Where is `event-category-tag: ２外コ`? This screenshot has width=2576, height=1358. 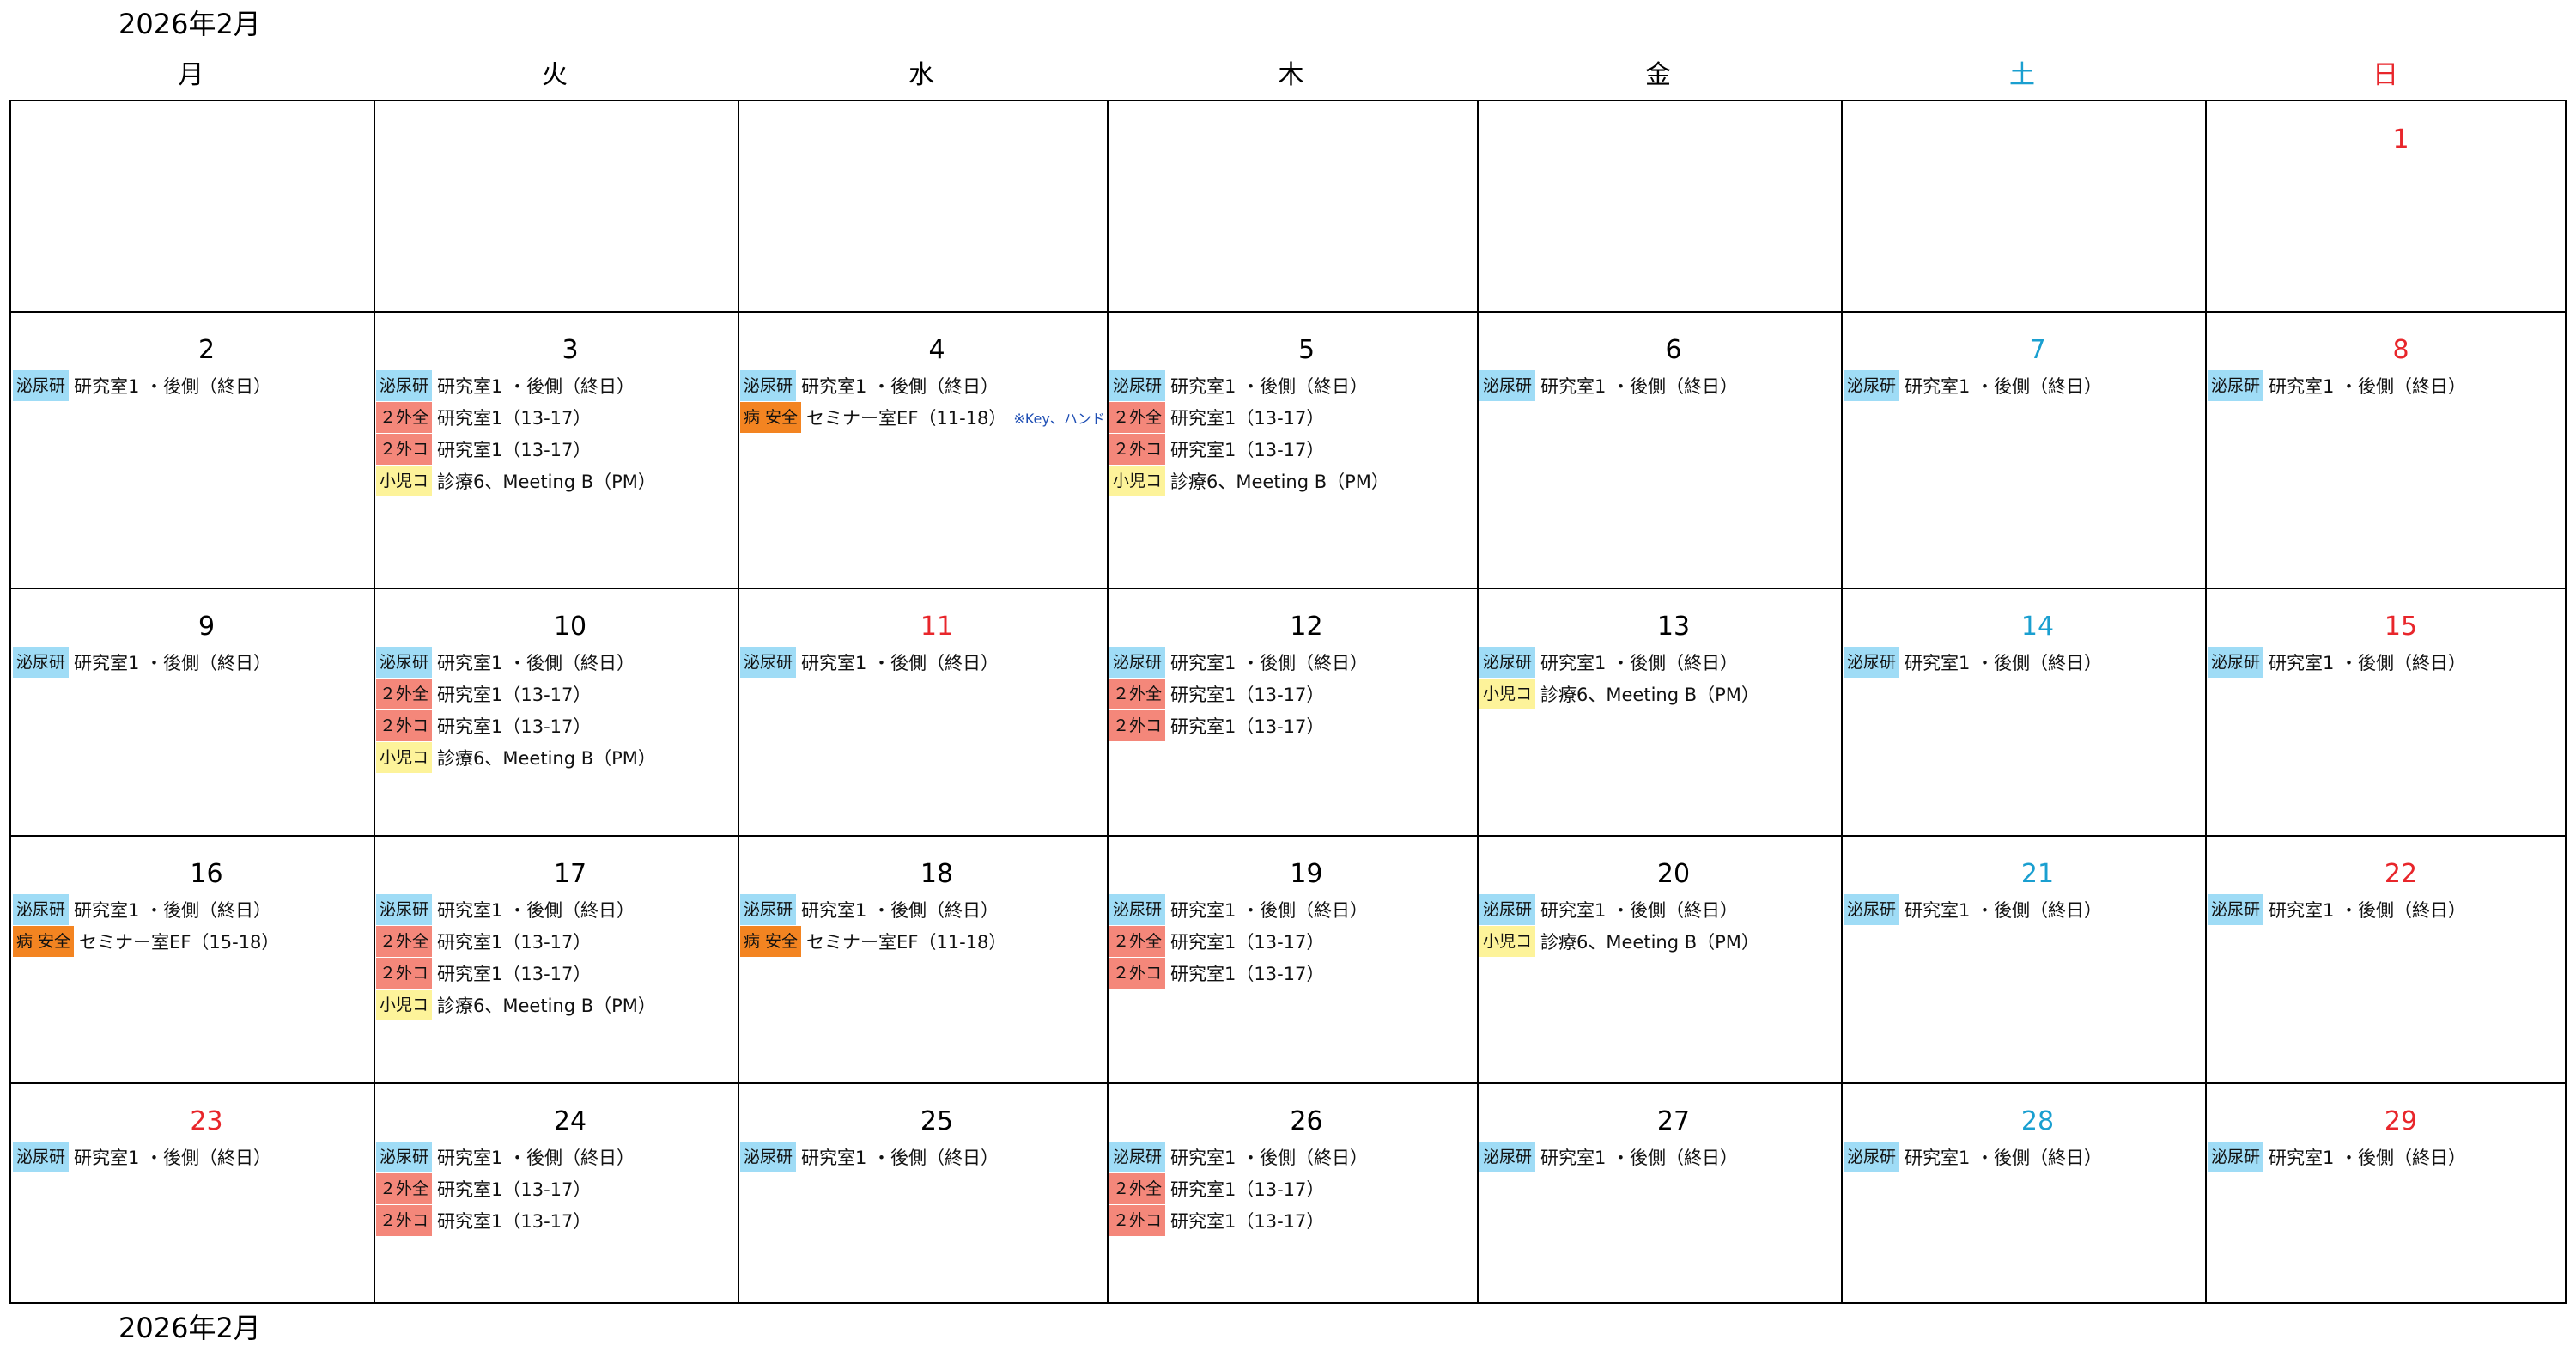 event-category-tag: ２外コ is located at coordinates (404, 726).